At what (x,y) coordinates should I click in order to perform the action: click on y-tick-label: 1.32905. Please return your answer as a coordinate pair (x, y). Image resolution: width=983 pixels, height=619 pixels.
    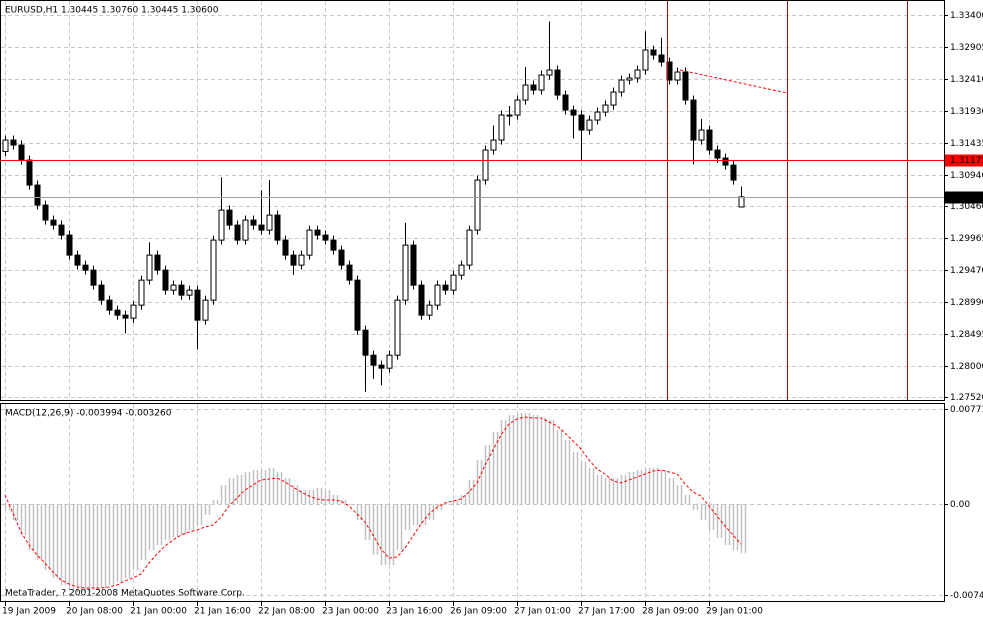
    Looking at the image, I should click on (966, 48).